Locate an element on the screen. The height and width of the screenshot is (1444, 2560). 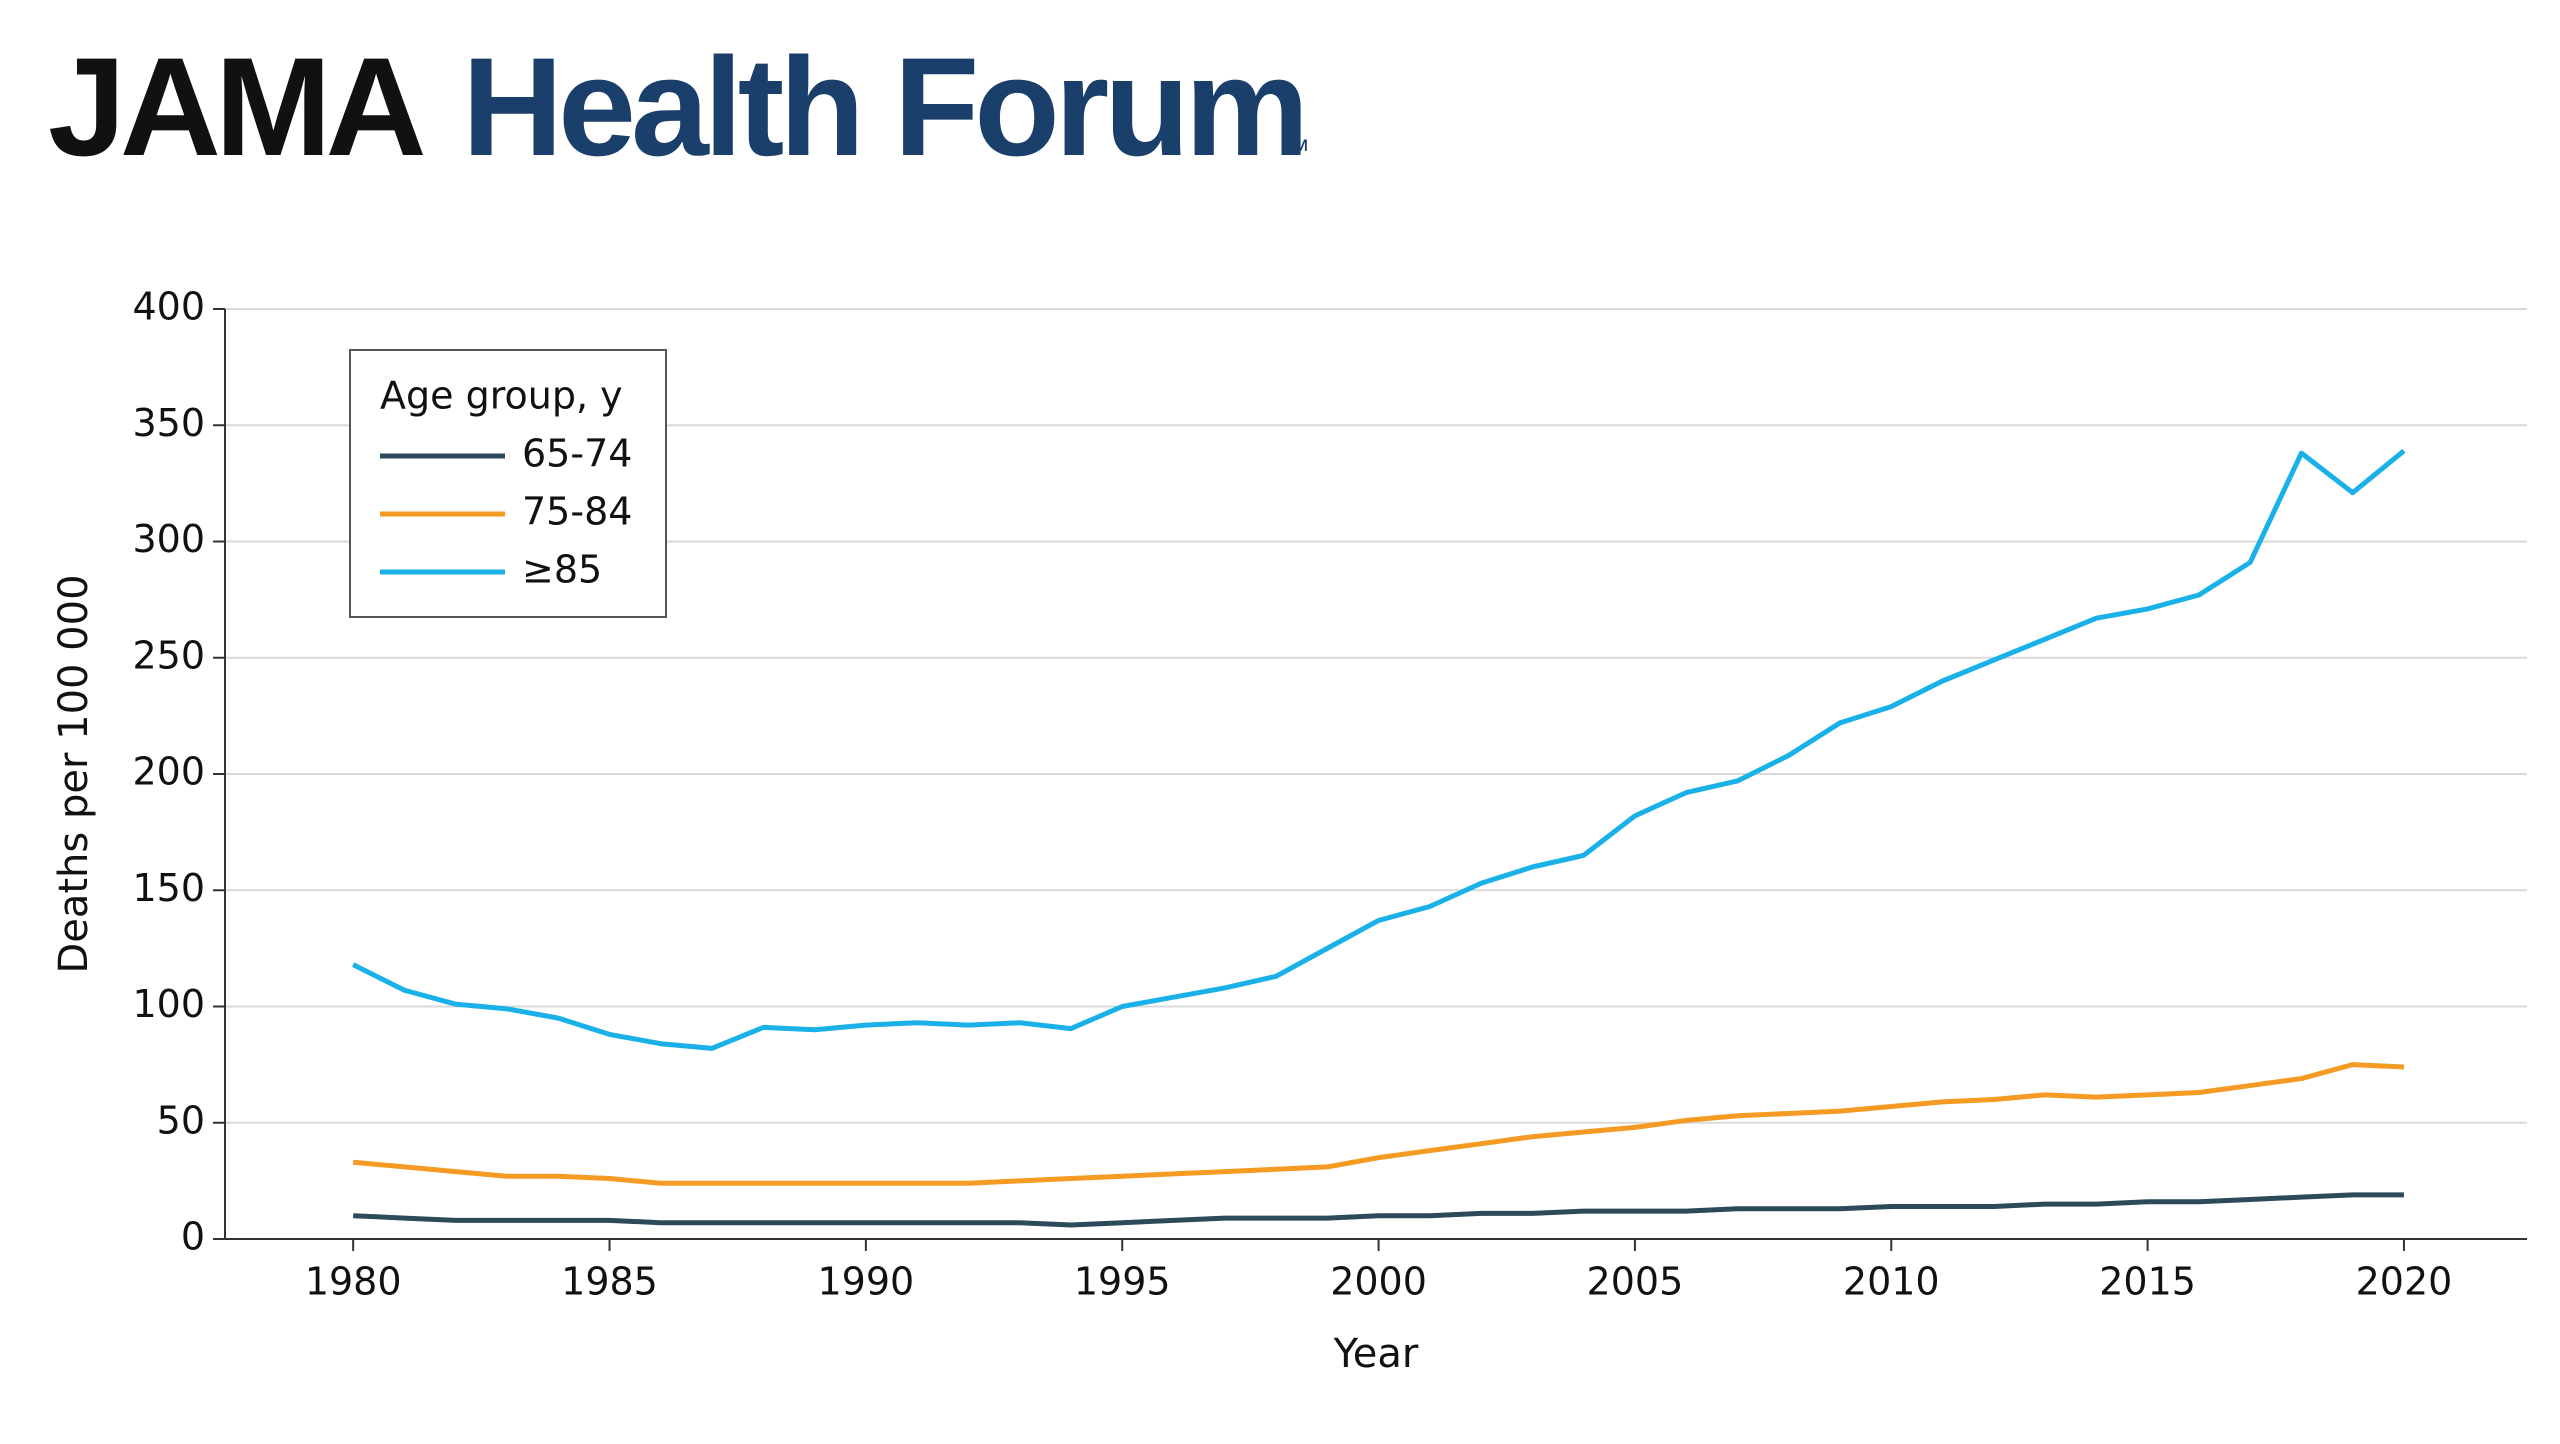
trademark: ™ is located at coordinates (1295, 150).